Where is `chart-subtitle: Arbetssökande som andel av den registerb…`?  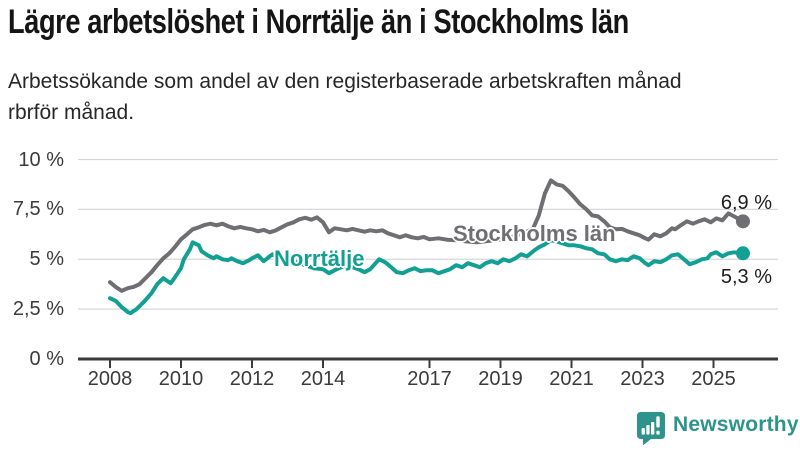
chart-subtitle: Arbetssökande som andel av den registerb… is located at coordinates (345, 97).